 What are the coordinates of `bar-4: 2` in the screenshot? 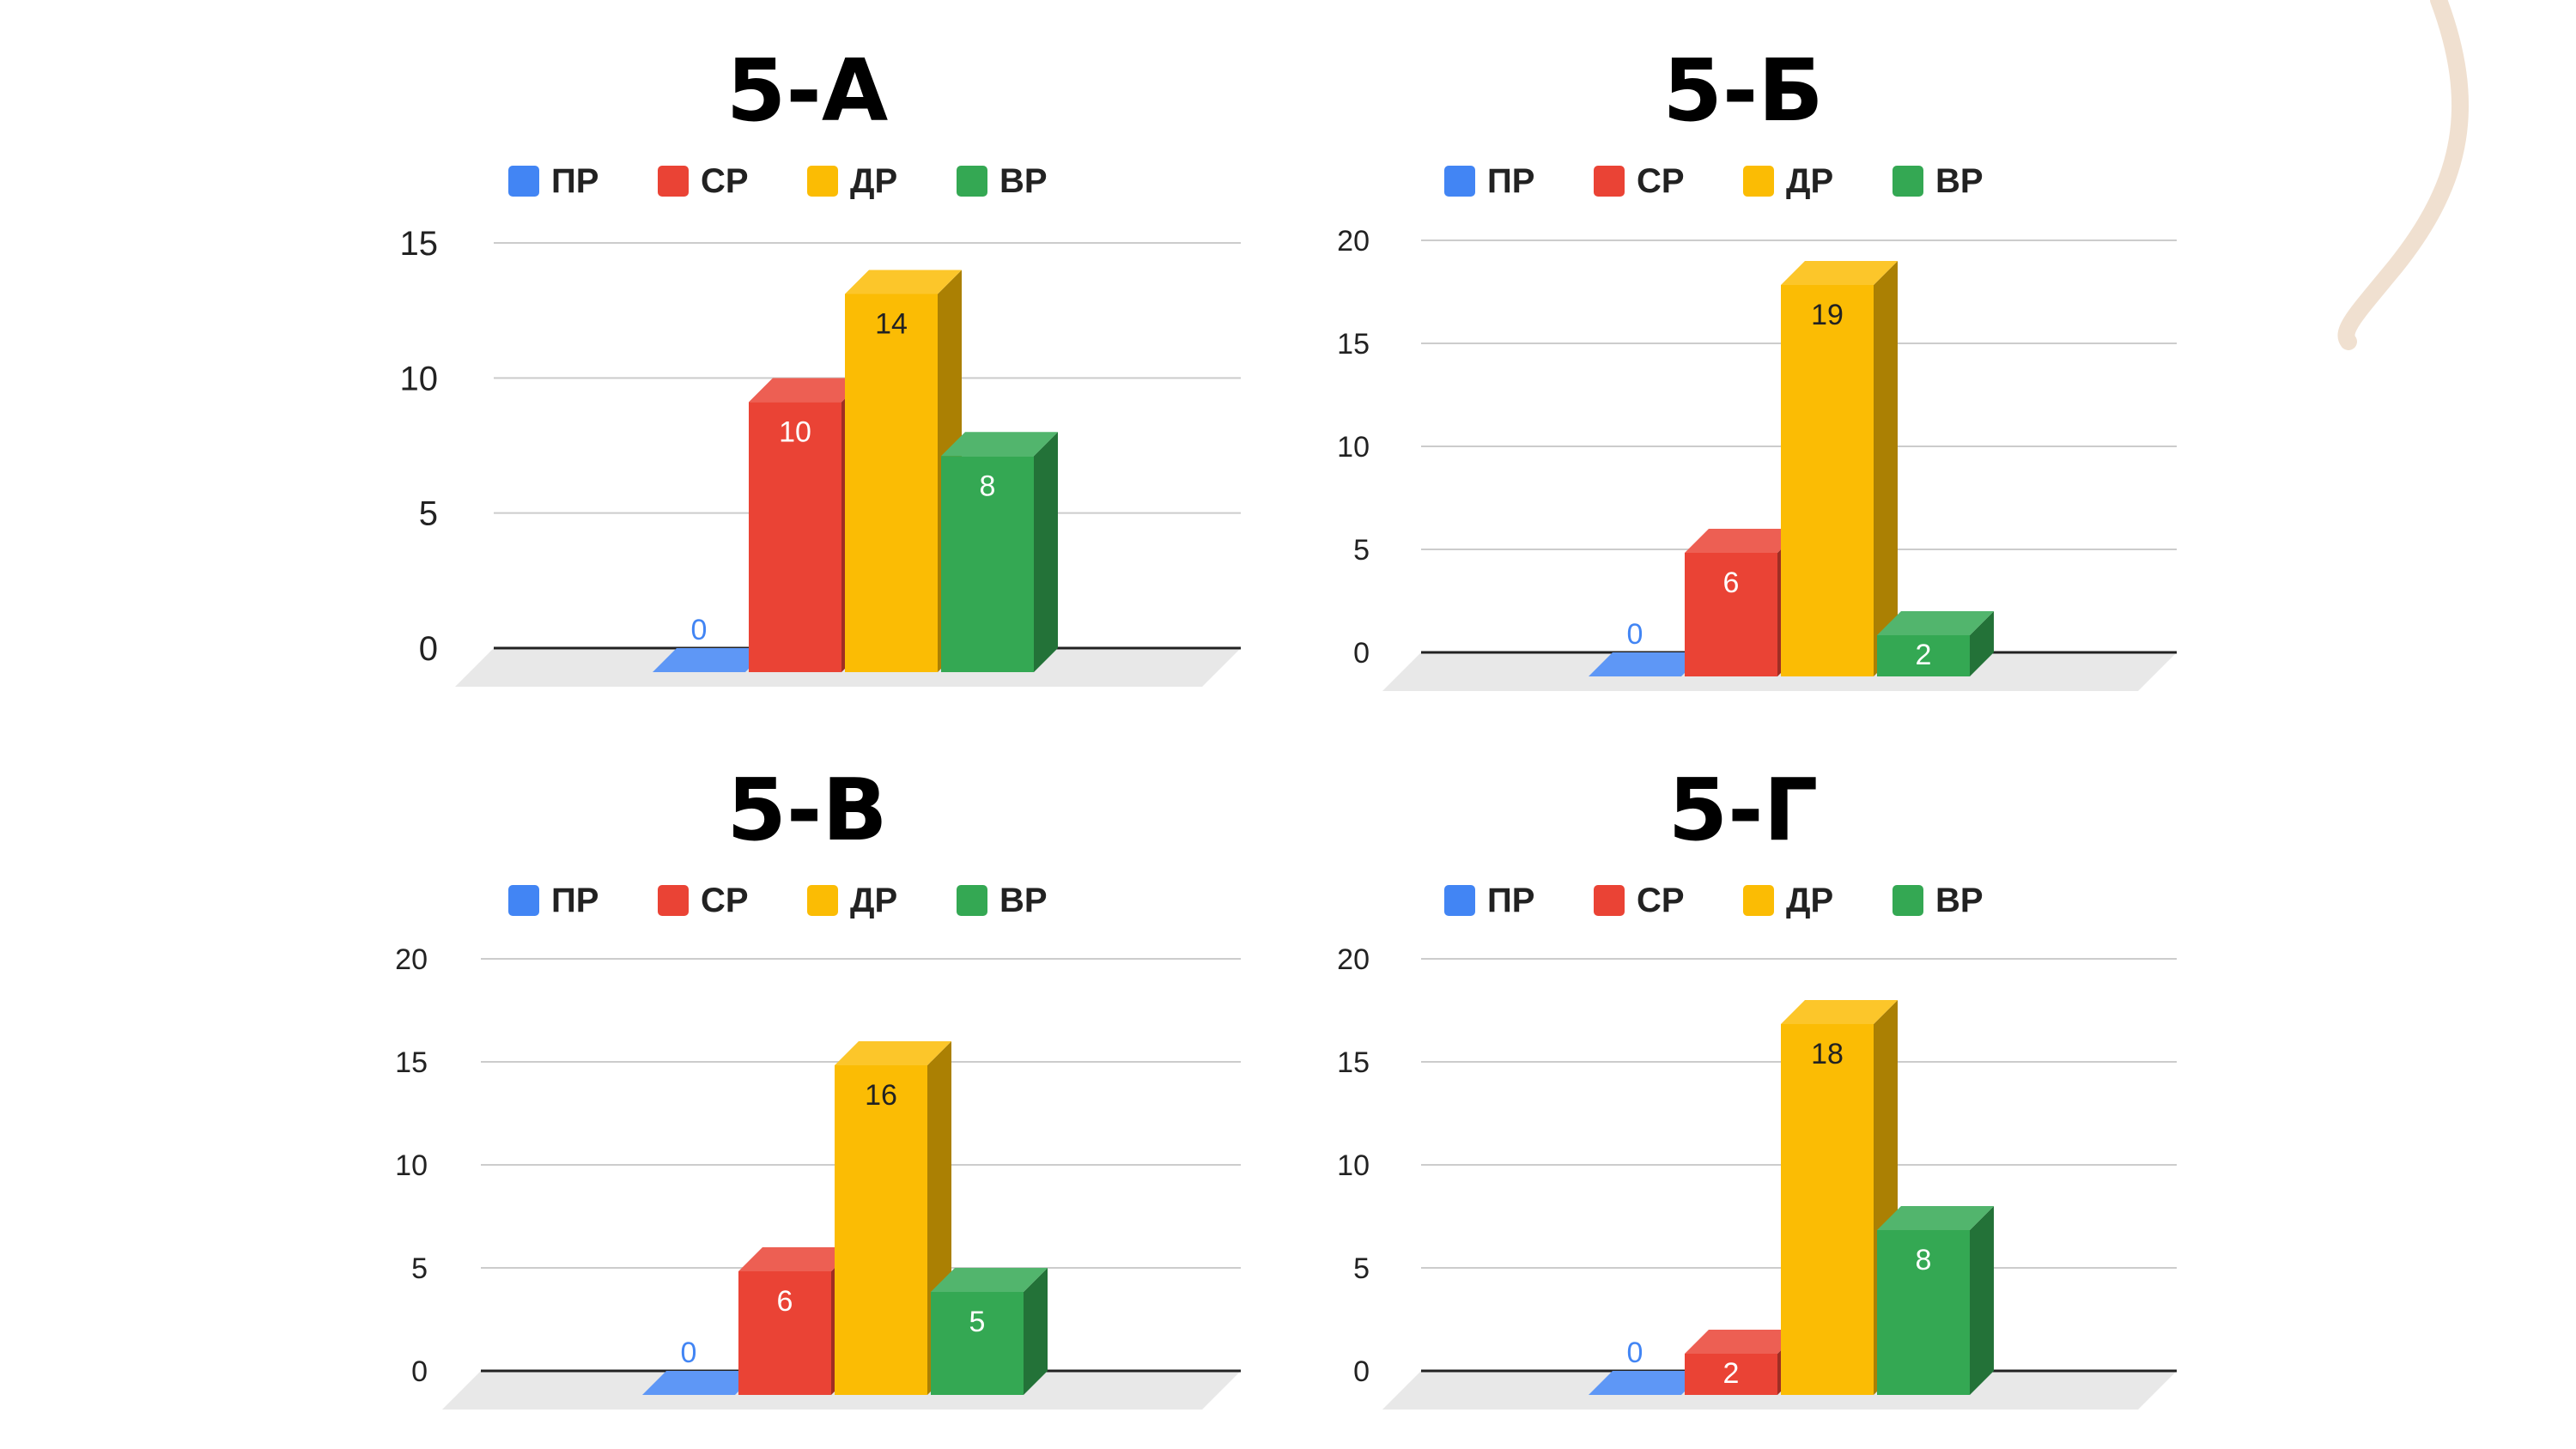 It's located at (1936, 643).